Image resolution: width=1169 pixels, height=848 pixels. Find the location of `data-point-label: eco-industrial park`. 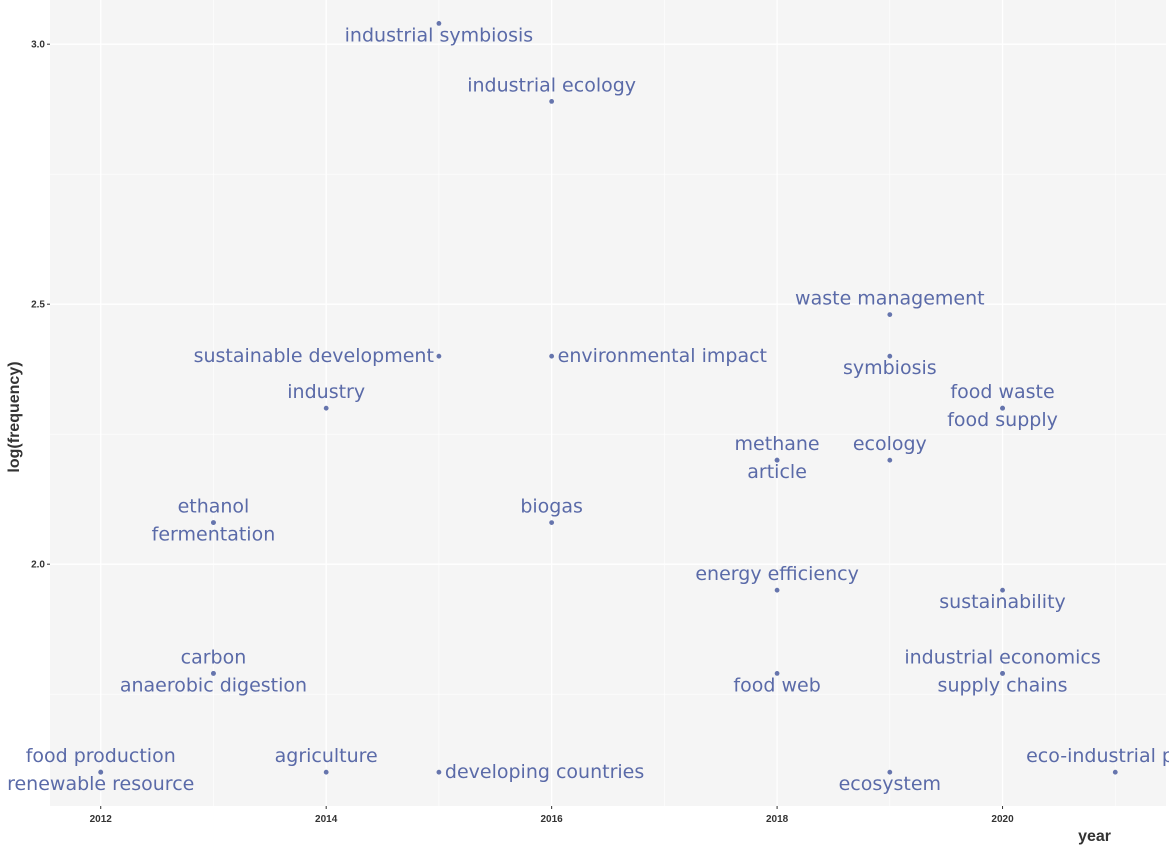

data-point-label: eco-industrial park is located at coordinates (1097, 756).